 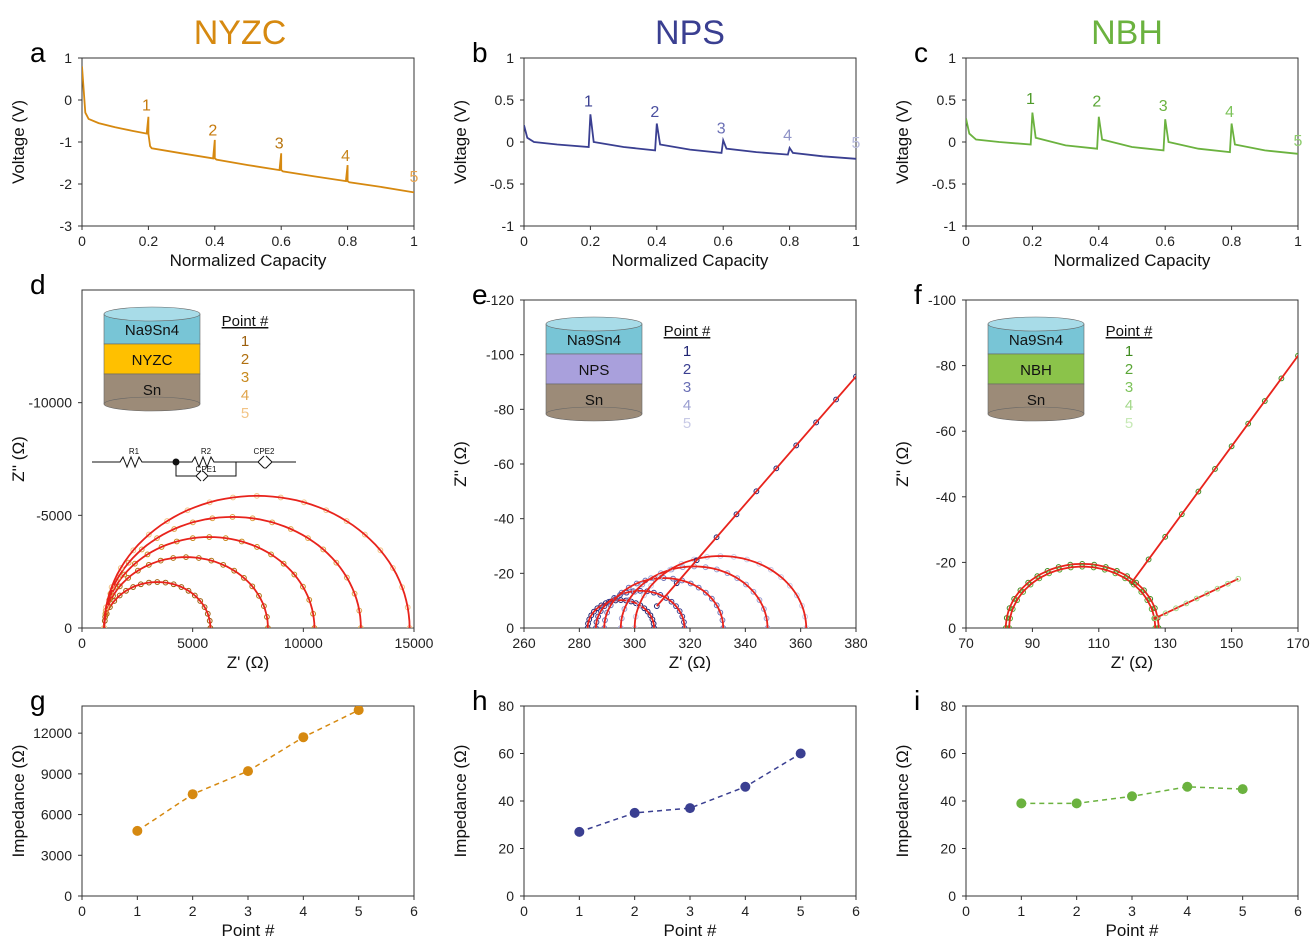 What do you see at coordinates (947, 100) in the screenshot?
I see `y-tick-label: 0.5` at bounding box center [947, 100].